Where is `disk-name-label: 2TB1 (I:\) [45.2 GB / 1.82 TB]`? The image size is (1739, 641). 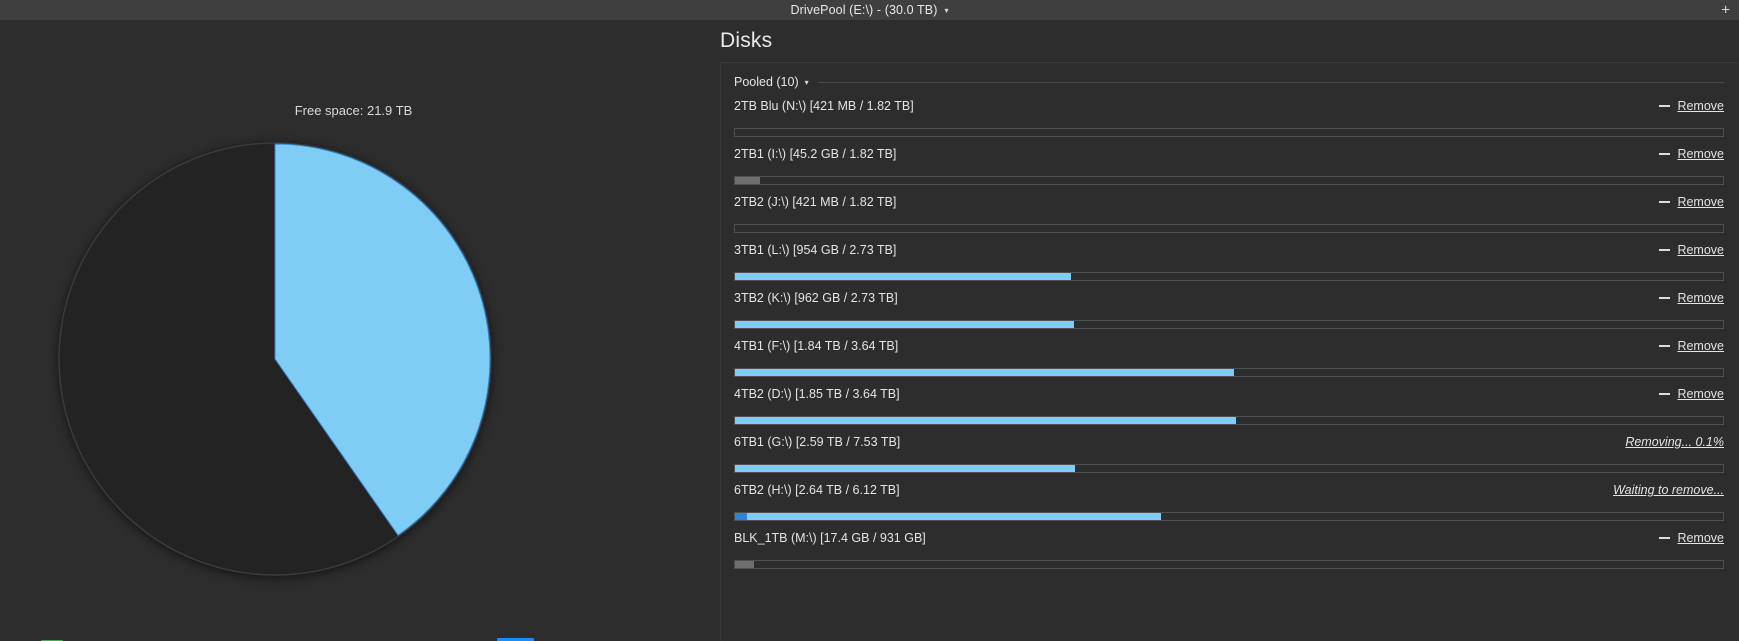 disk-name-label: 2TB1 (I:\) [45.2 GB / 1.82 TB] is located at coordinates (815, 154).